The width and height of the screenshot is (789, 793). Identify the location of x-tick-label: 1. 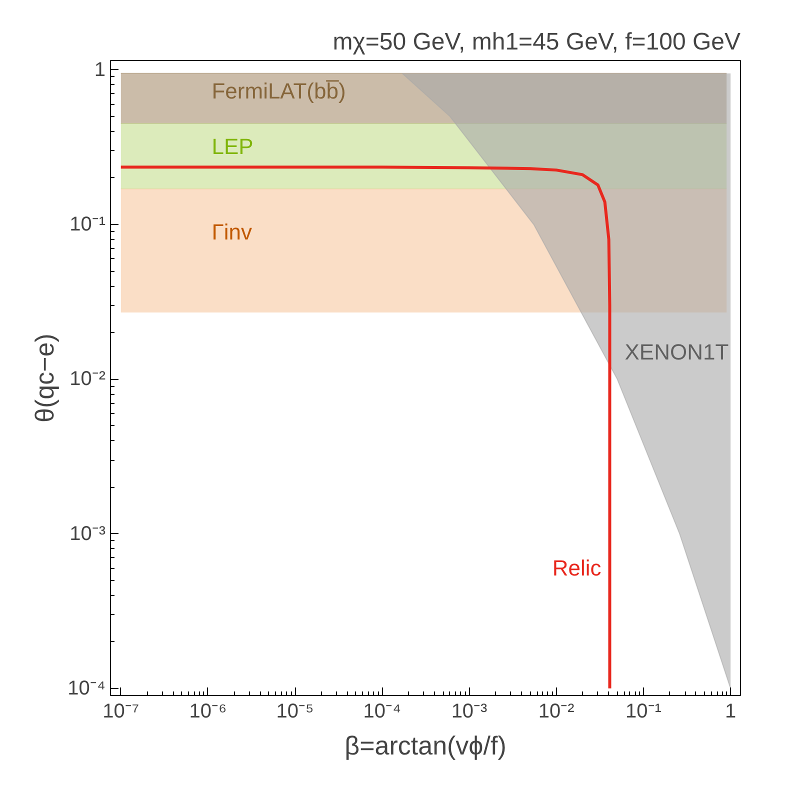
(730, 711).